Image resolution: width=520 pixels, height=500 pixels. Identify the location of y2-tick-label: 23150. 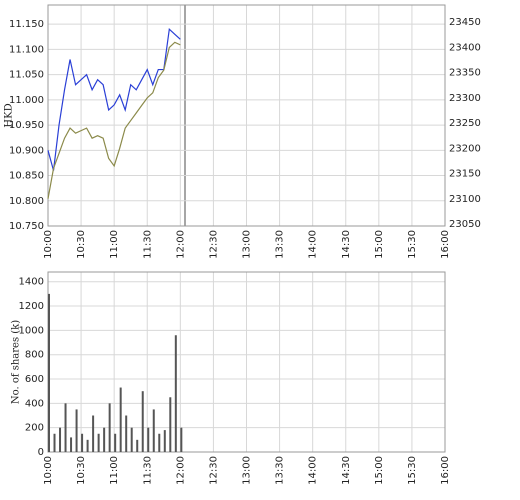
(465, 174).